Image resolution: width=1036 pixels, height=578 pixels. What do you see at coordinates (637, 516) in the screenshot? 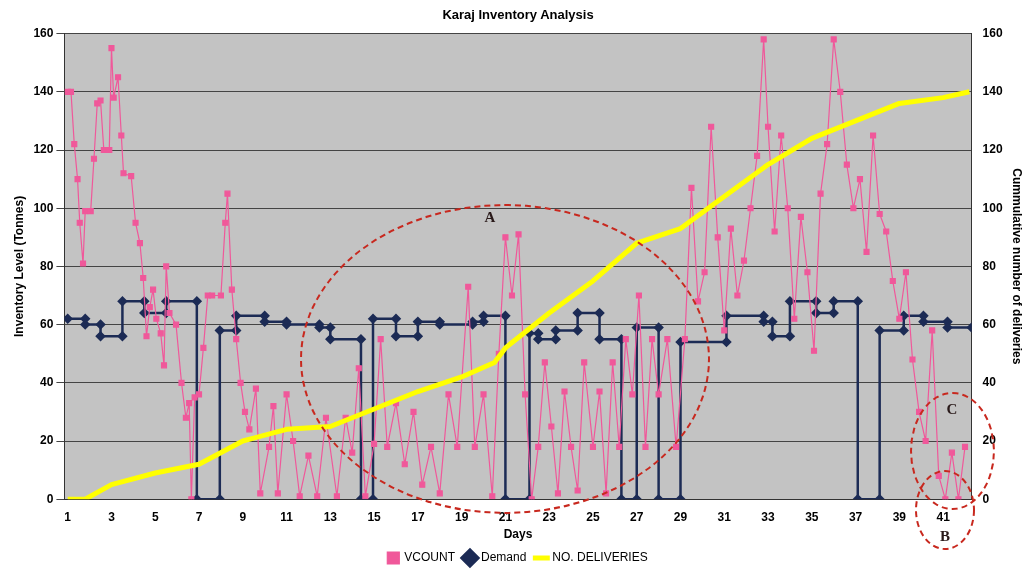
I see `x-tick-label: 27` at bounding box center [637, 516].